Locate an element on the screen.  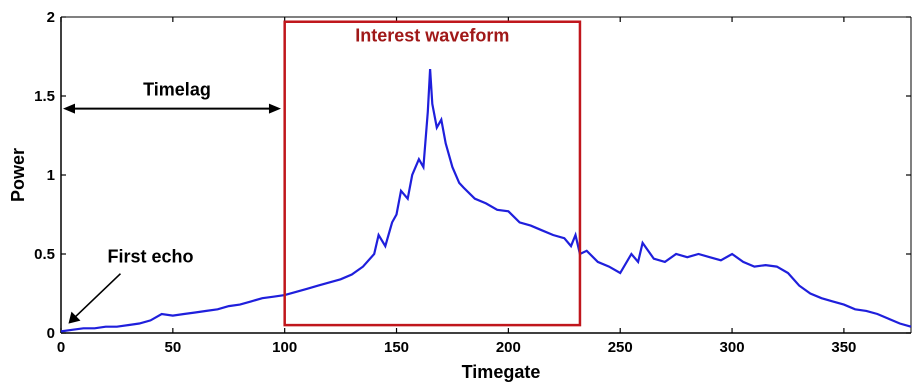
x-tick-label: 150 is located at coordinates (396, 347).